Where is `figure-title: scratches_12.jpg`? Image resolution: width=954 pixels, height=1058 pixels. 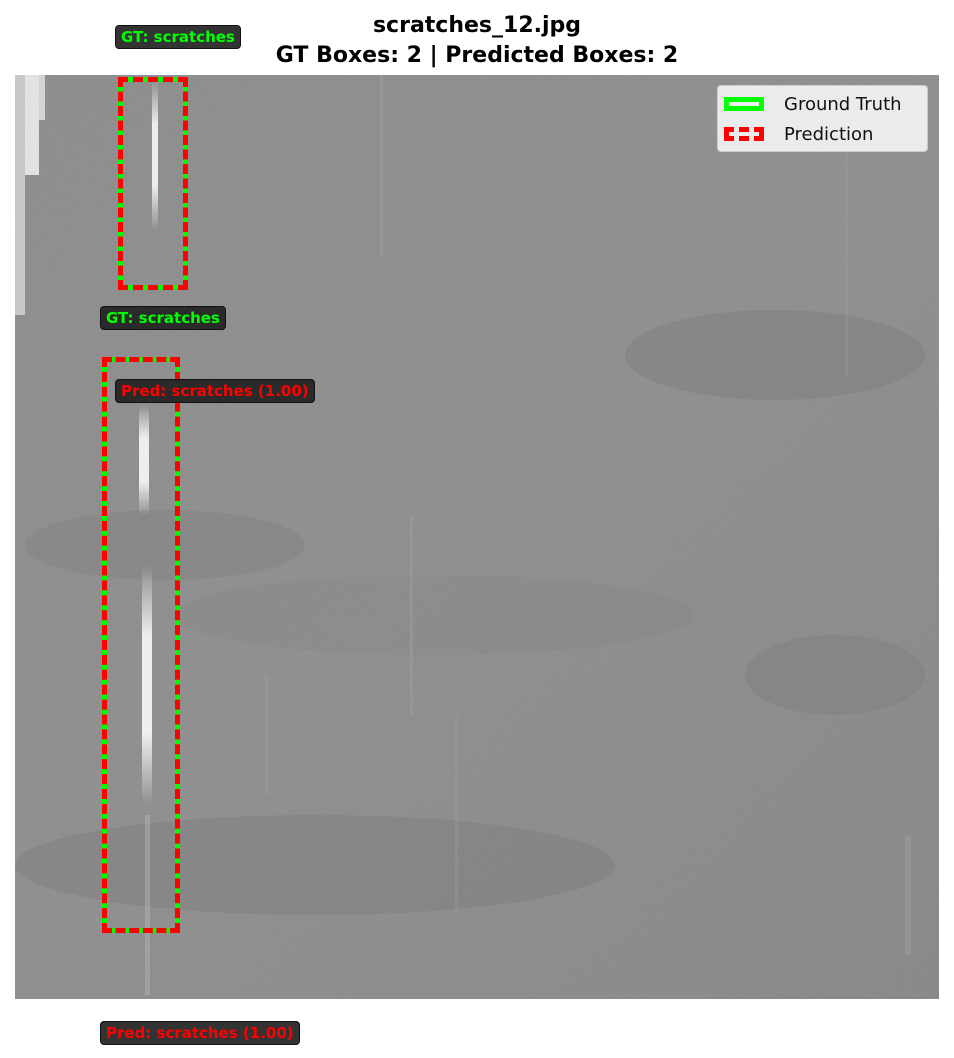 figure-title: scratches_12.jpg is located at coordinates (477, 25).